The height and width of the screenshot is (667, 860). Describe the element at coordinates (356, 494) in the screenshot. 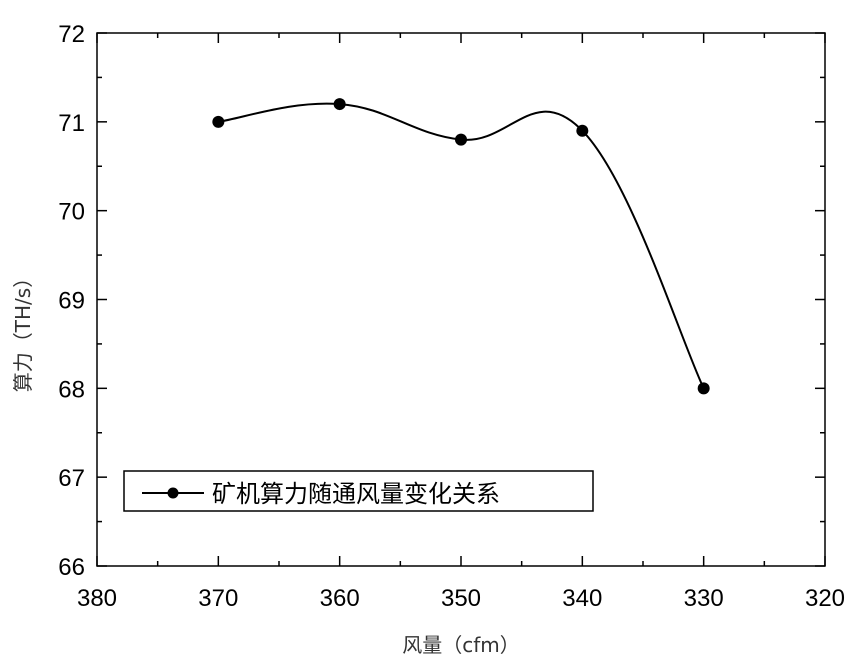

I see `legend-label: 矿机算力随通风量变化关系` at that location.